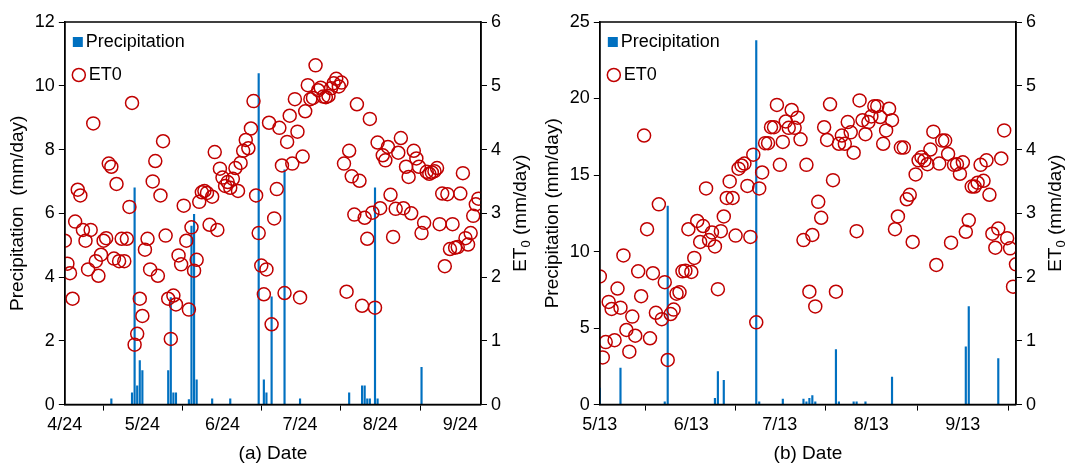  What do you see at coordinates (691, 424) in the screenshot?
I see `x-tick-label: 6/13` at bounding box center [691, 424].